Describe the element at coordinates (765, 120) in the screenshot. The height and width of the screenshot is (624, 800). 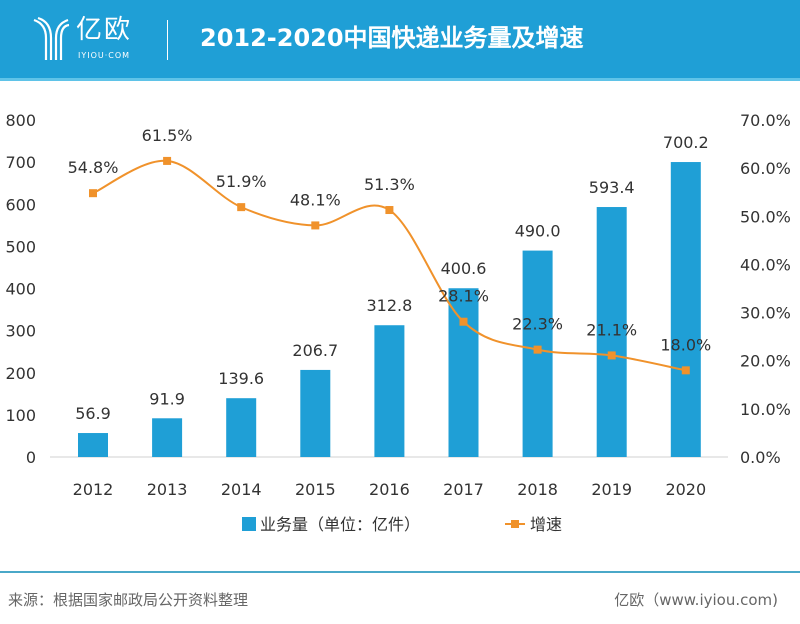
I see `y2-tick-label: 70.0%` at that location.